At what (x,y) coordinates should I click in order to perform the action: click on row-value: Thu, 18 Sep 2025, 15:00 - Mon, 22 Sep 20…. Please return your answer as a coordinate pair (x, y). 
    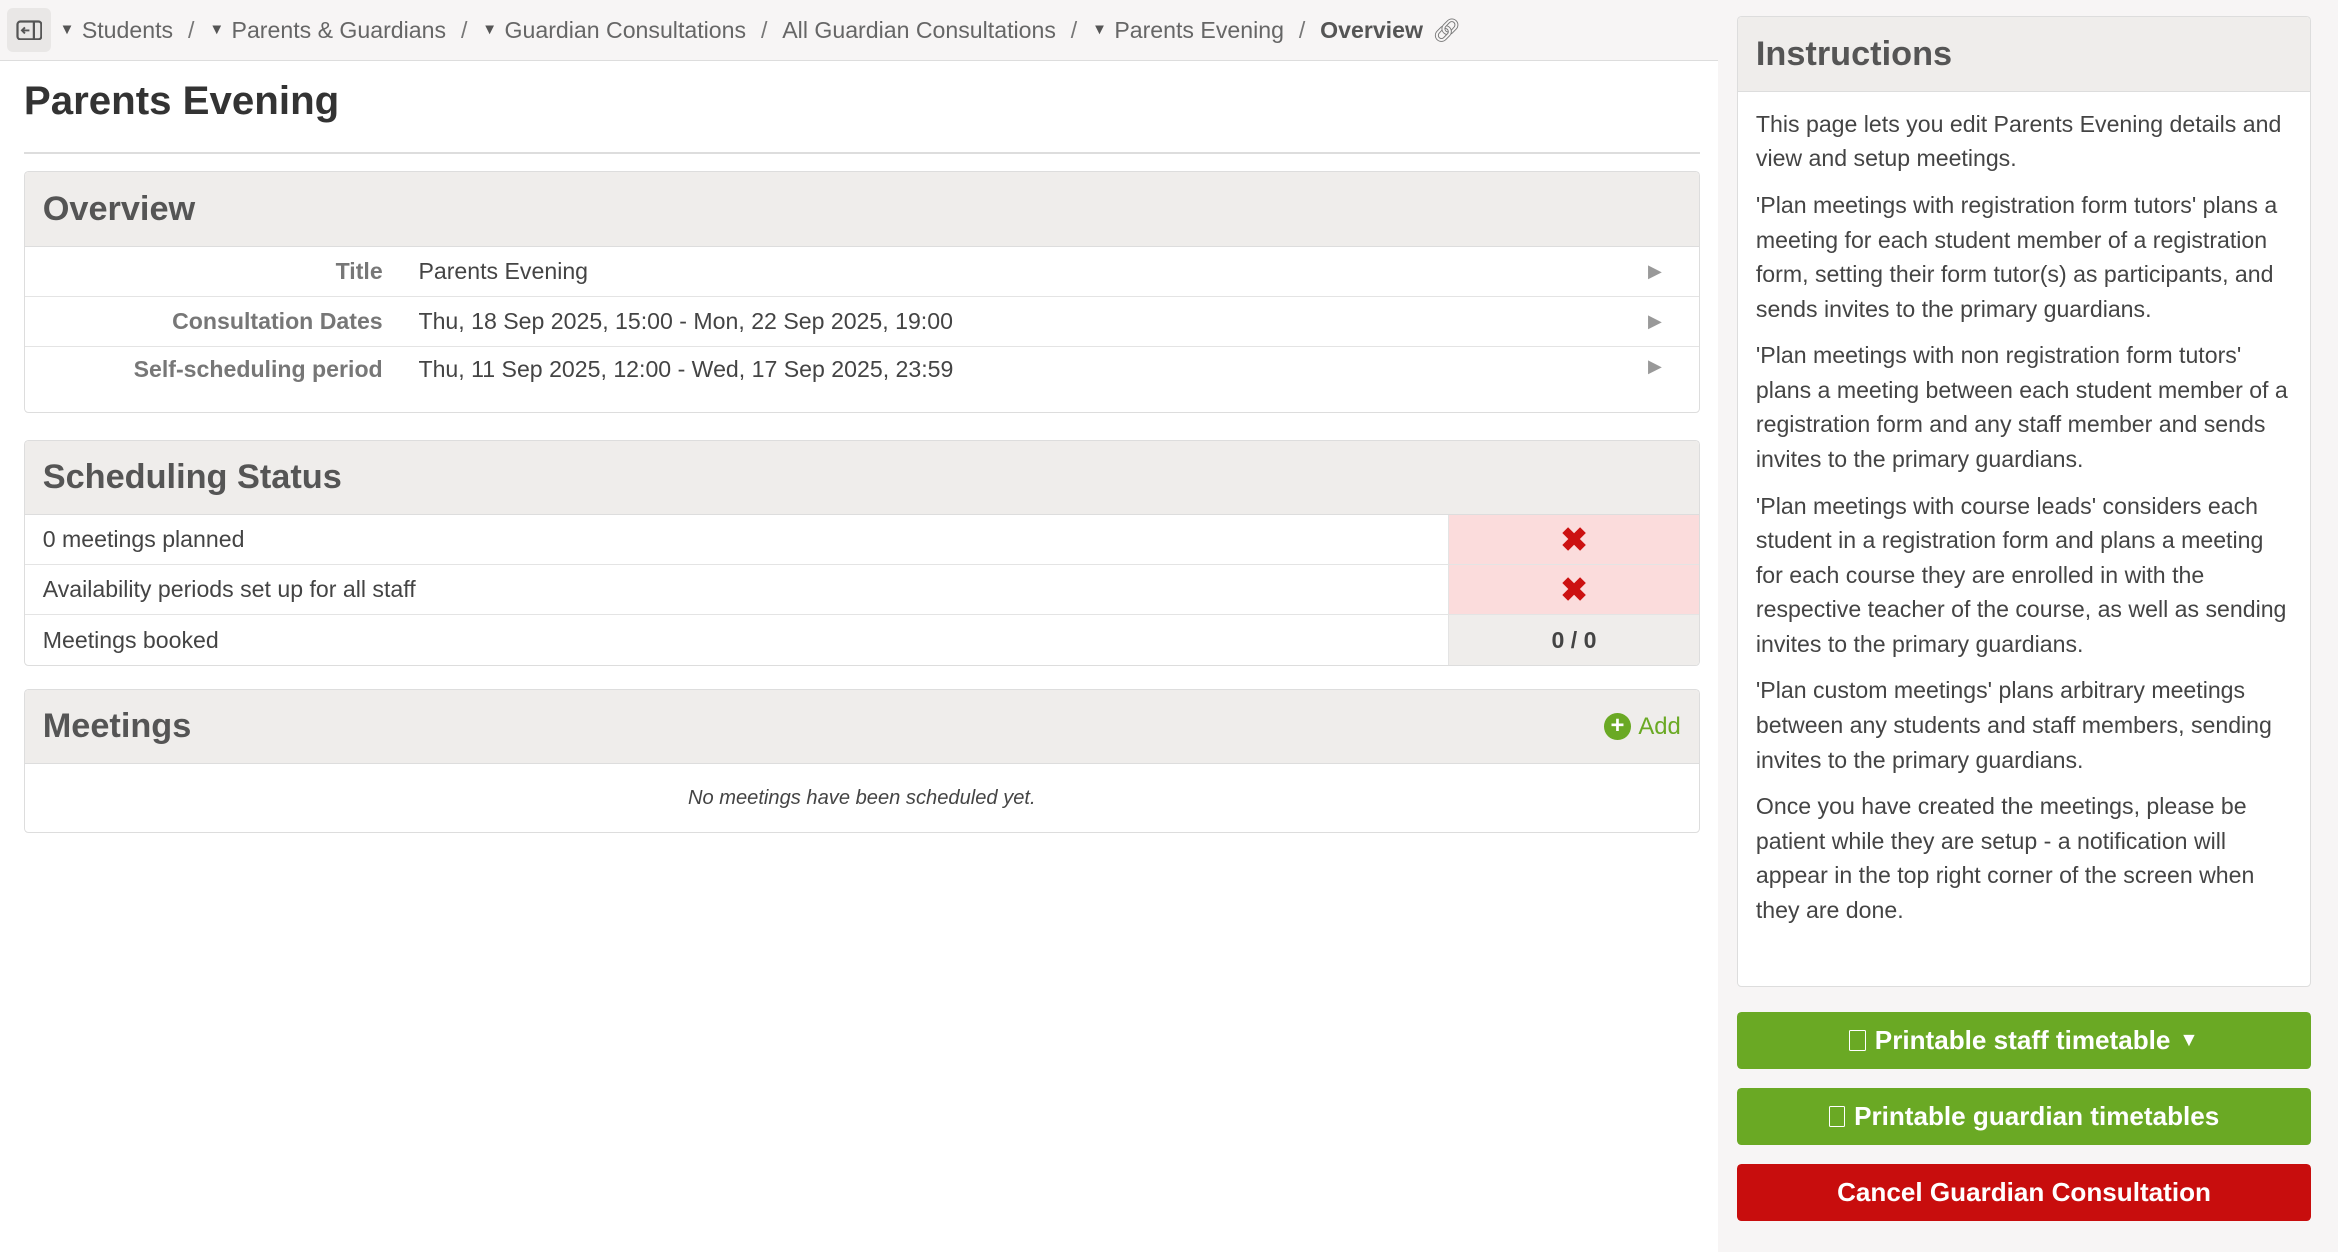
    Looking at the image, I should click on (685, 320).